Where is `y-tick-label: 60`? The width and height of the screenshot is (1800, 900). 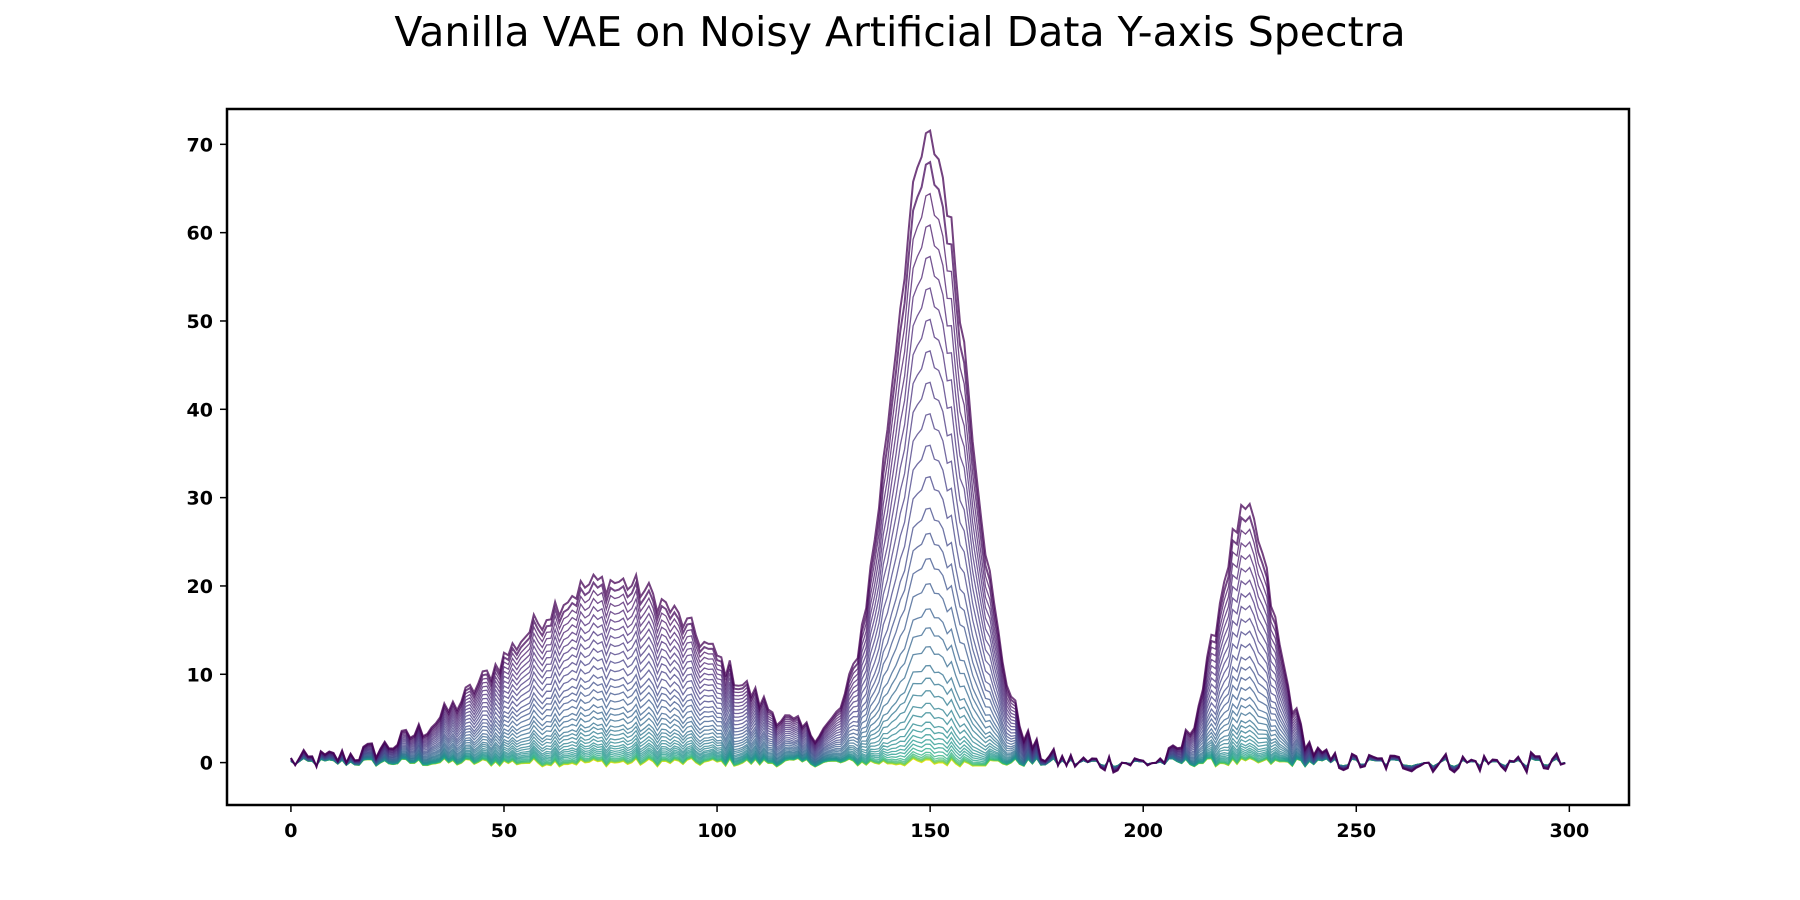
y-tick-label: 60 is located at coordinates (200, 234).